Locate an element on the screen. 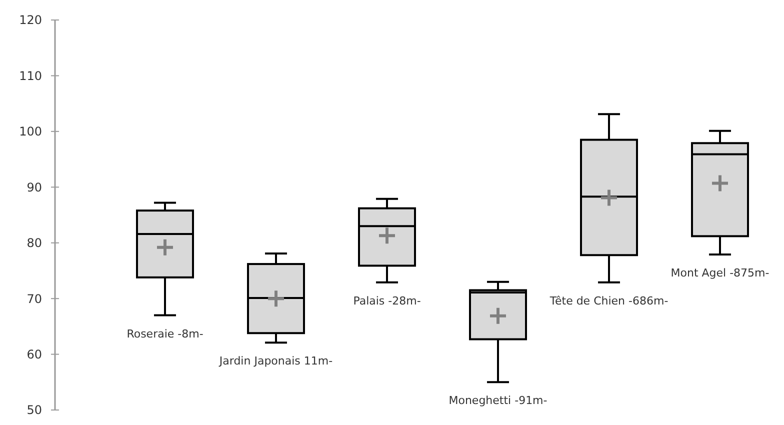 The height and width of the screenshot is (425, 784). x-tick-label: Palais -28m- is located at coordinates (387, 301).